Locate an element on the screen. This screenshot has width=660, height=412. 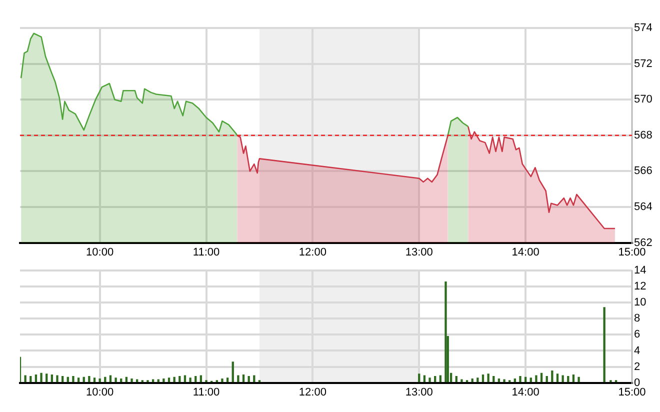
y-tick-label: 562 is located at coordinates (643, 242).